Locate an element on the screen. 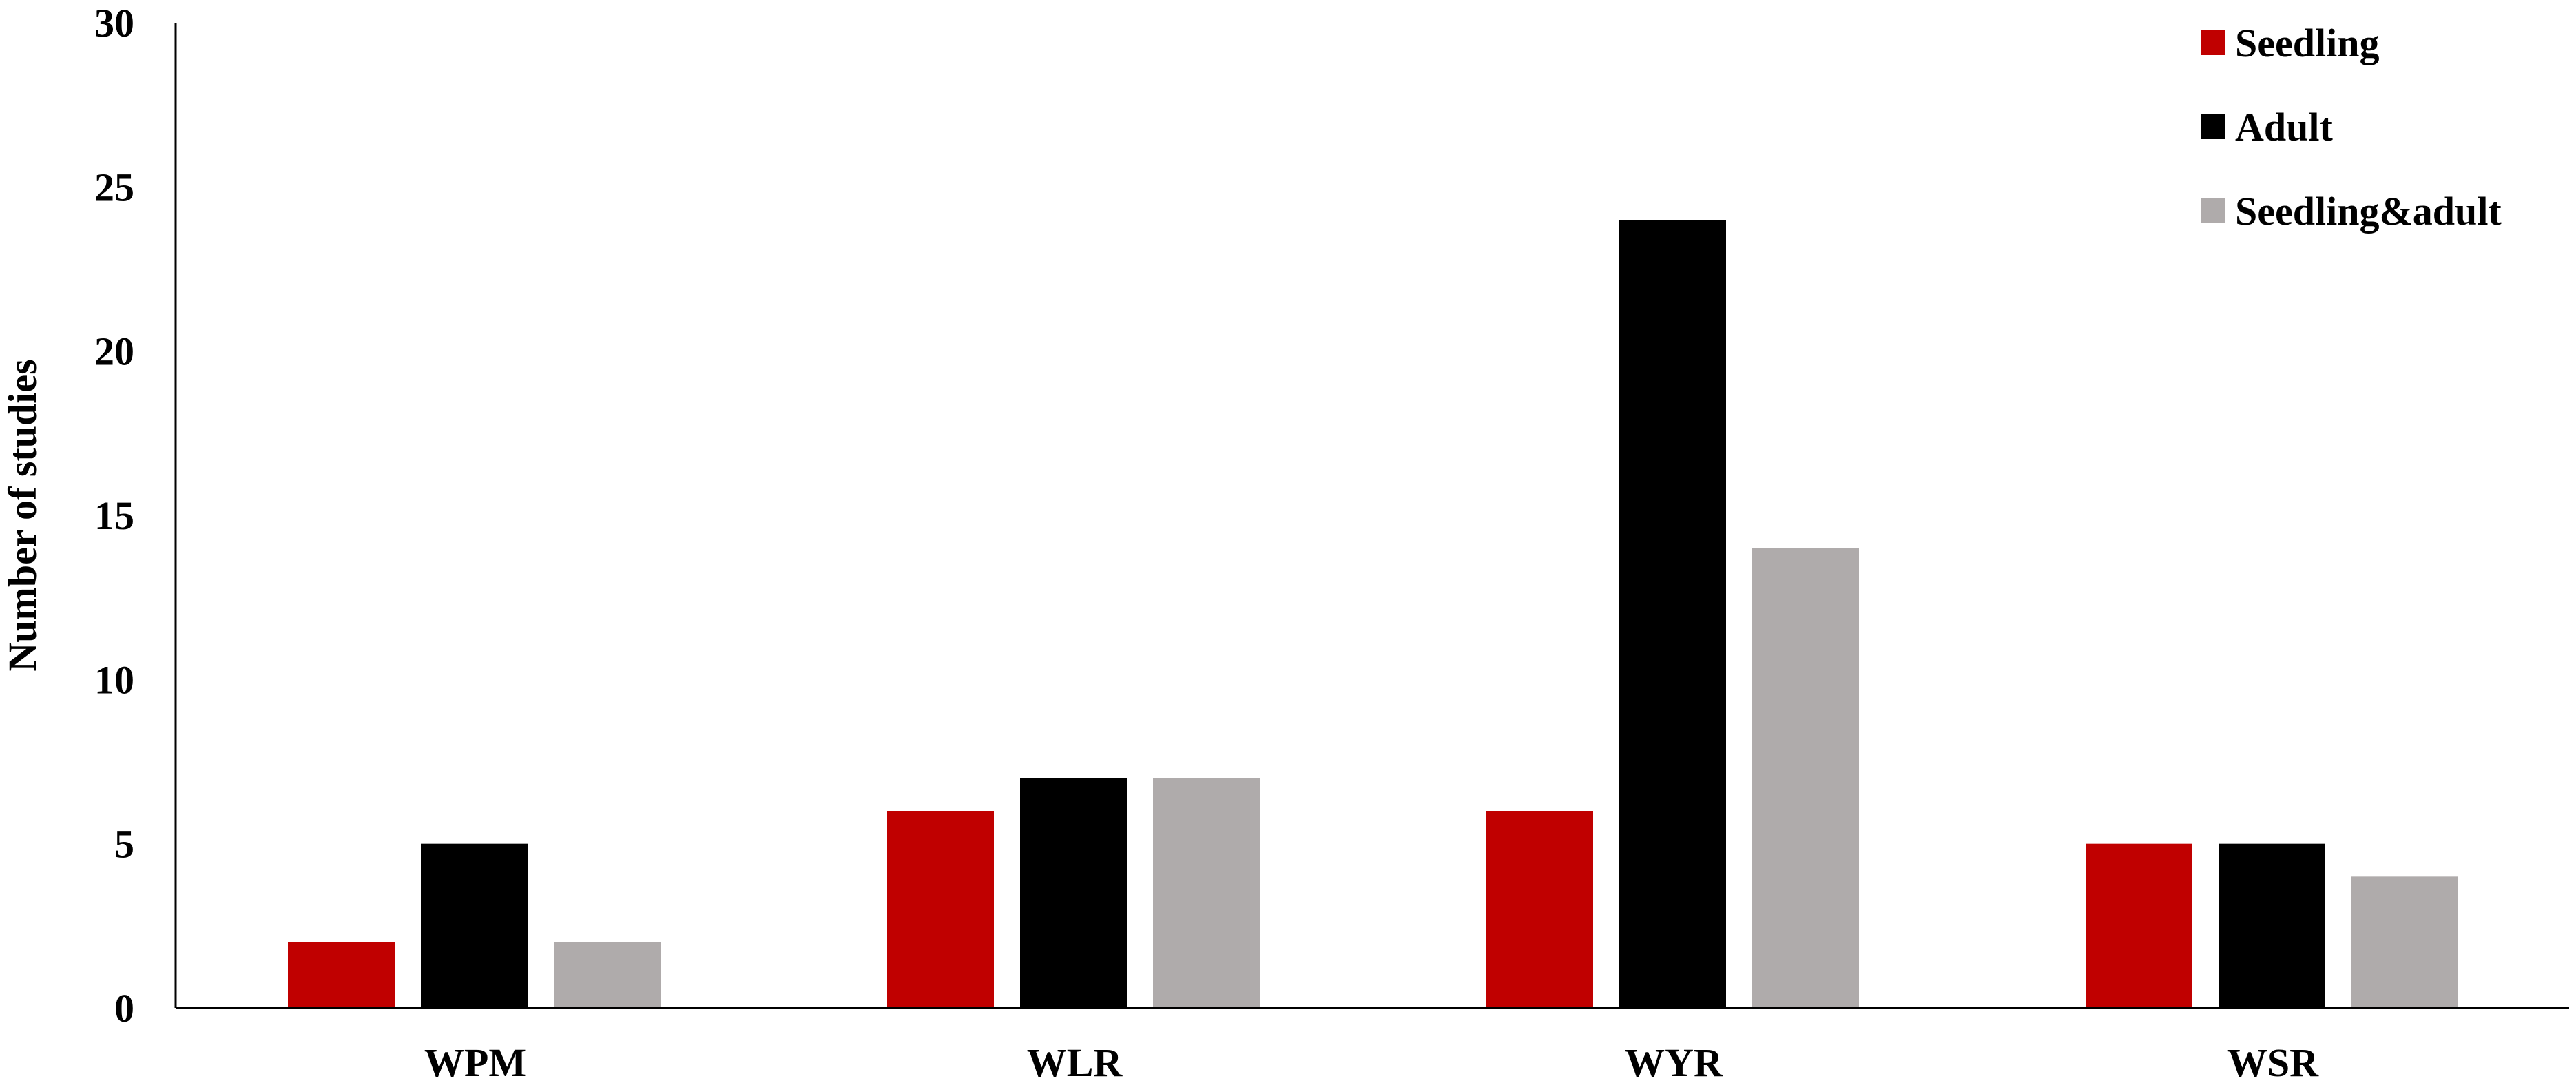 The height and width of the screenshot is (1083, 2576). y-tick-labels: 0 5 10 15 20 25 30 is located at coordinates (114, 516).